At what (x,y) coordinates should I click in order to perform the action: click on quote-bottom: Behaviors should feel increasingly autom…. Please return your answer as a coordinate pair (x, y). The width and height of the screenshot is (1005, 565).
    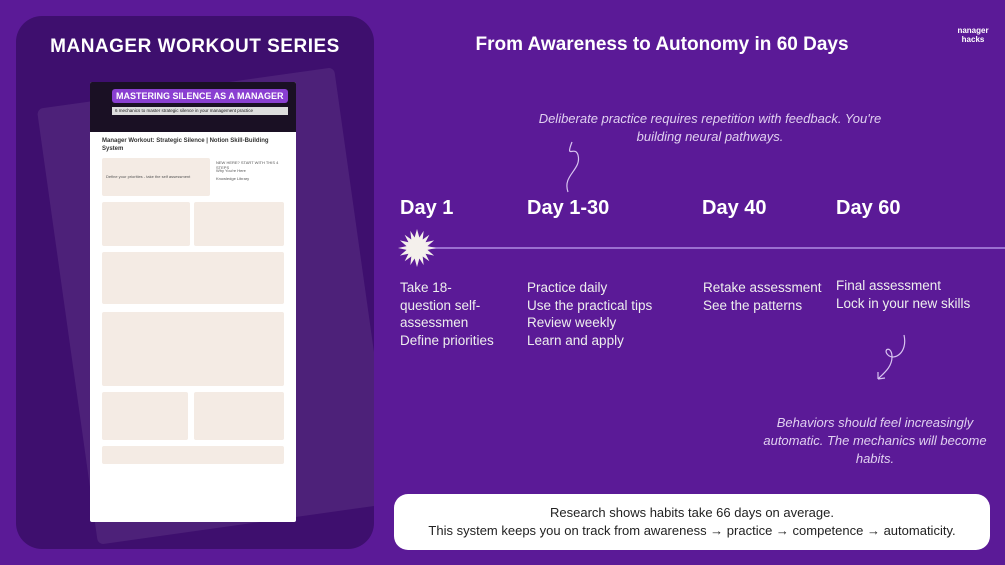
    Looking at the image, I should click on (875, 440).